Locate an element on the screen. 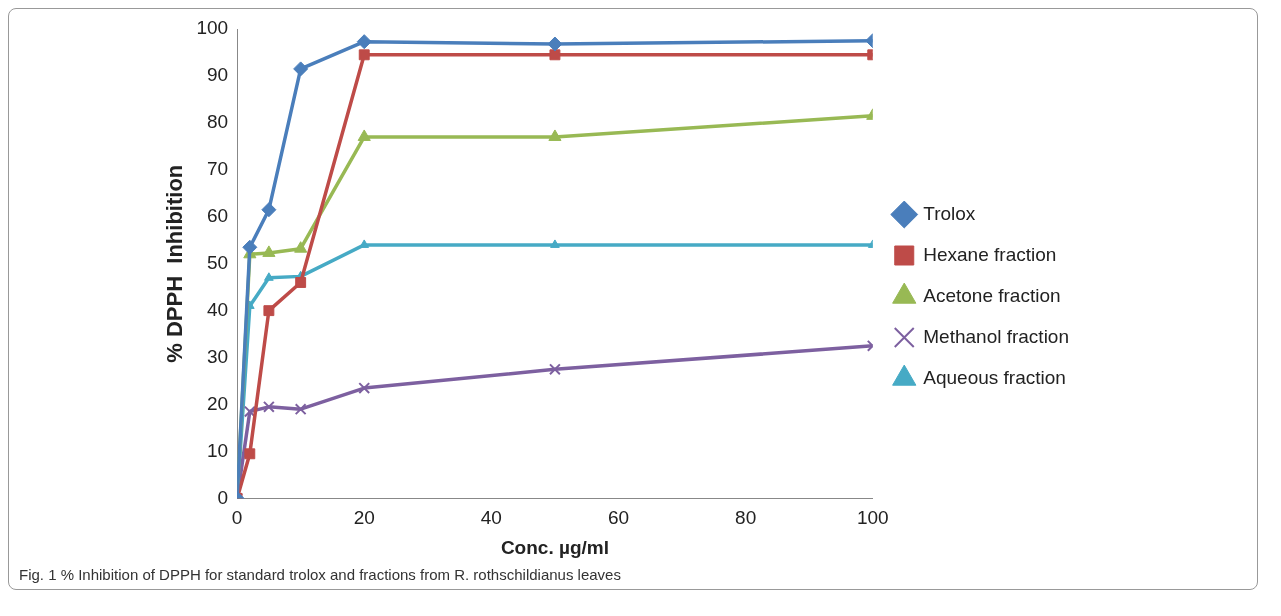 The height and width of the screenshot is (616, 1281). x-tick-label: 80 is located at coordinates (746, 518).